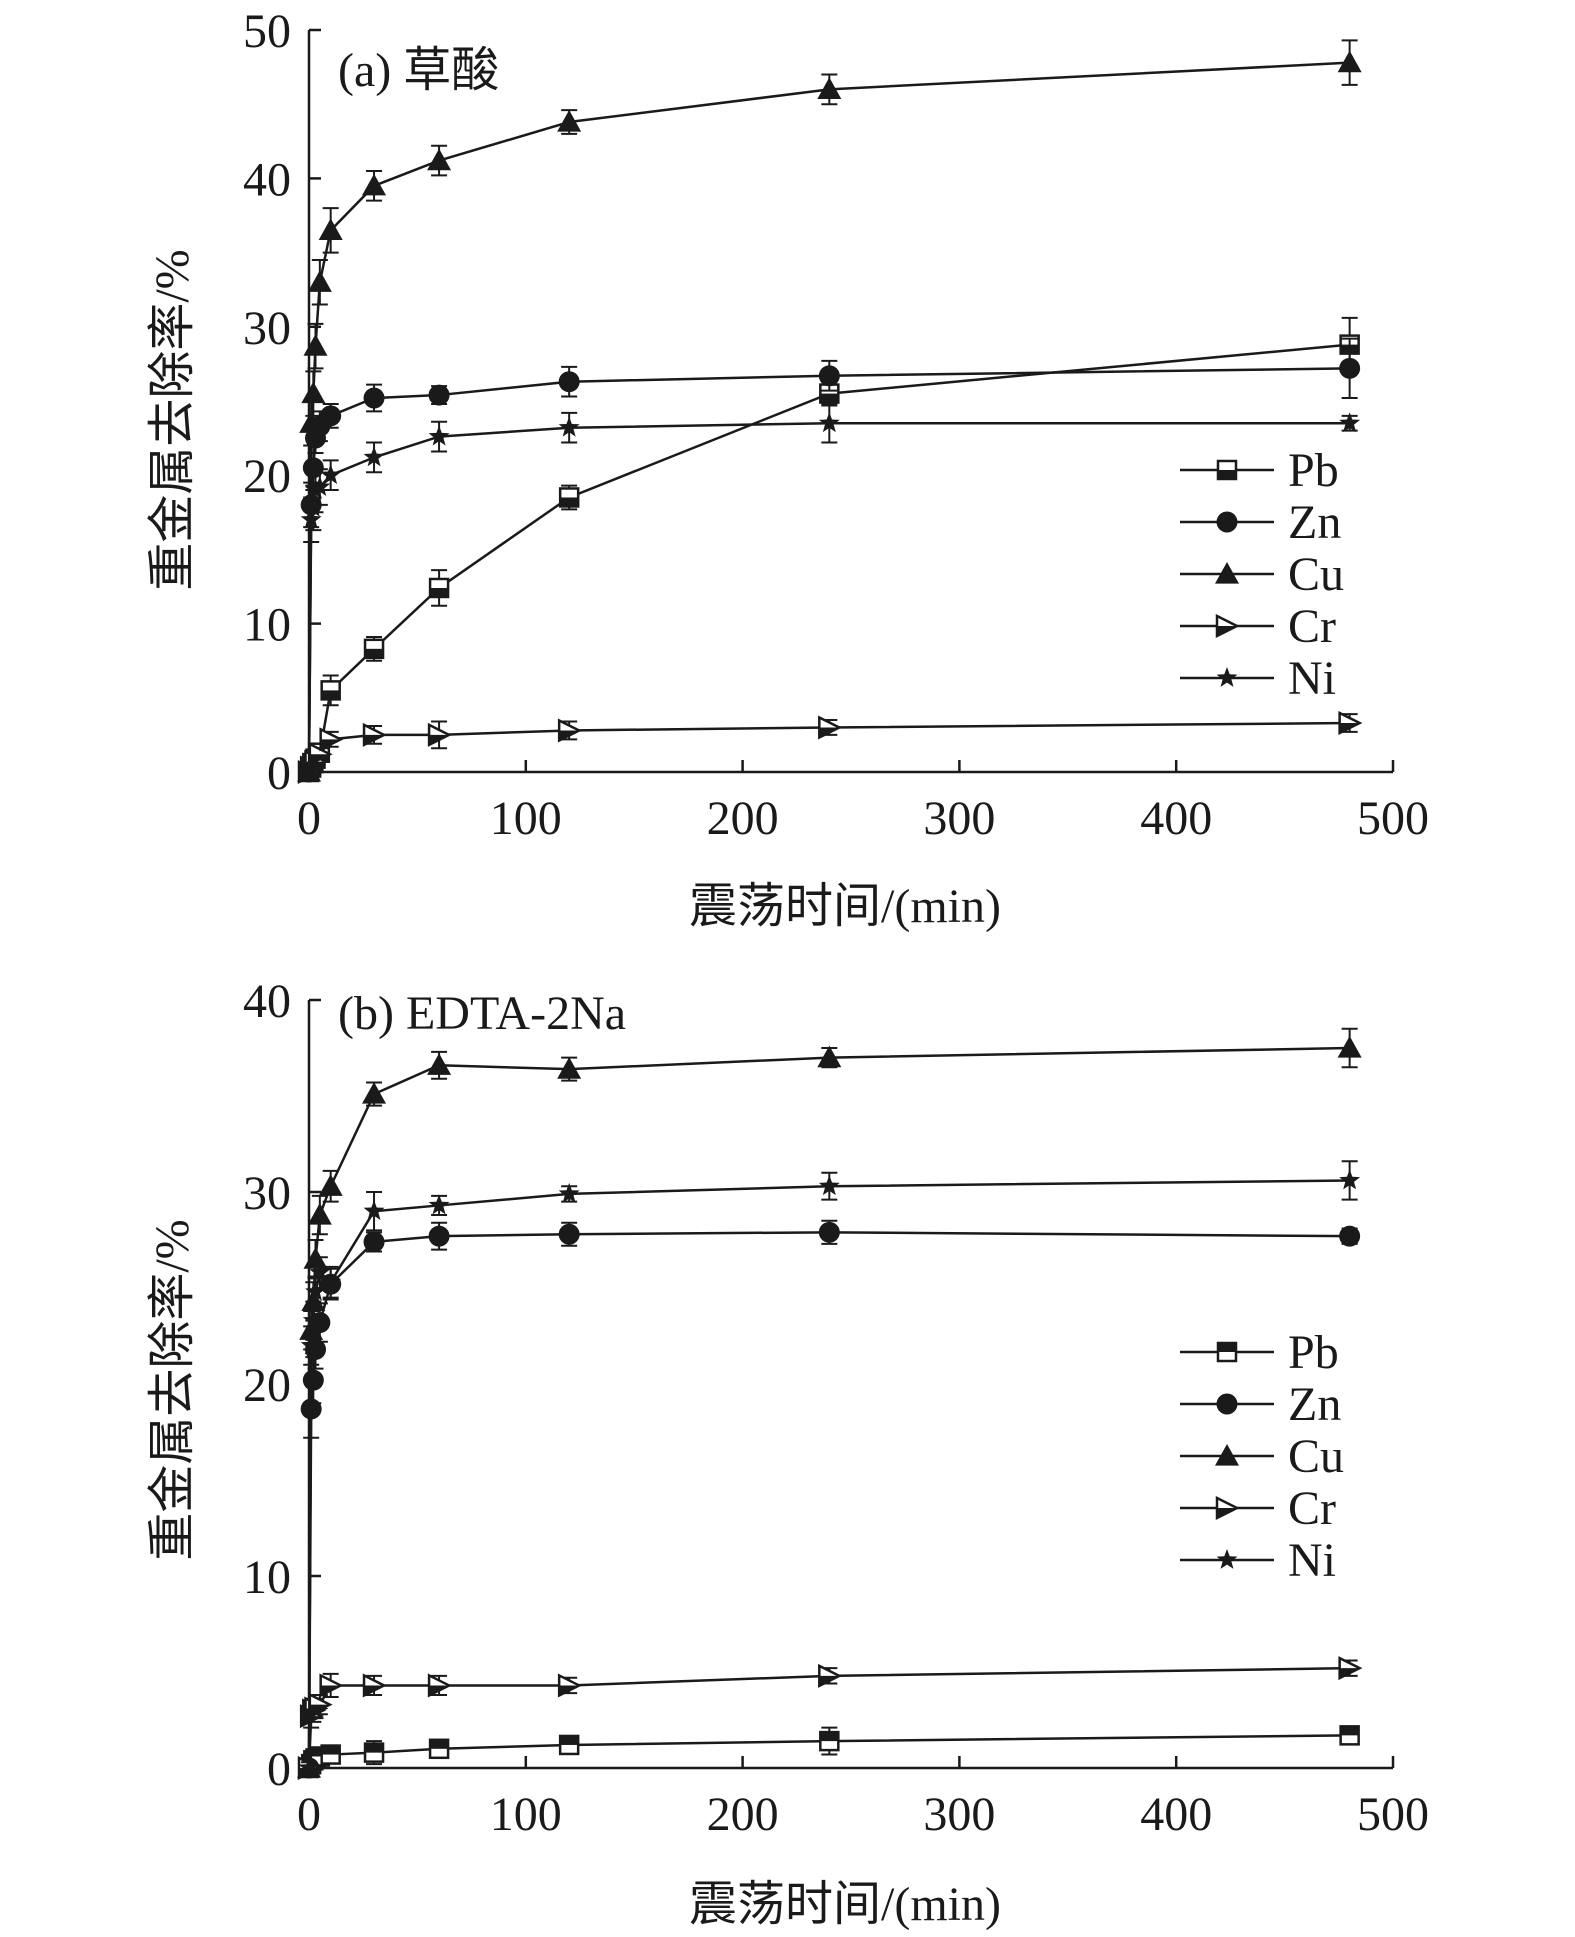  What do you see at coordinates (309, 818) in the screenshot?
I see `x-tick-label: 0` at bounding box center [309, 818].